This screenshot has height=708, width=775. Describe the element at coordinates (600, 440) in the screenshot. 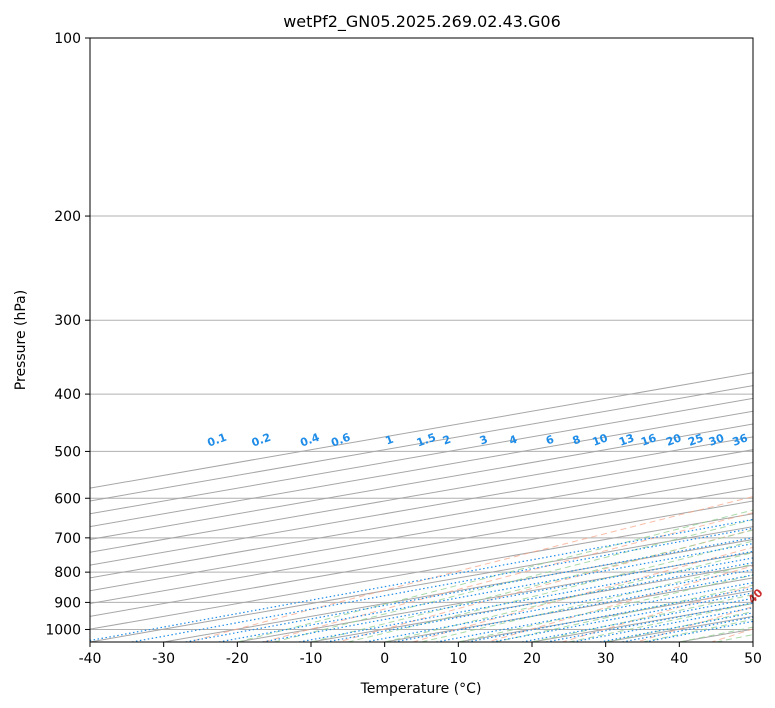

I see `mixing-ratio-label: 10` at that location.